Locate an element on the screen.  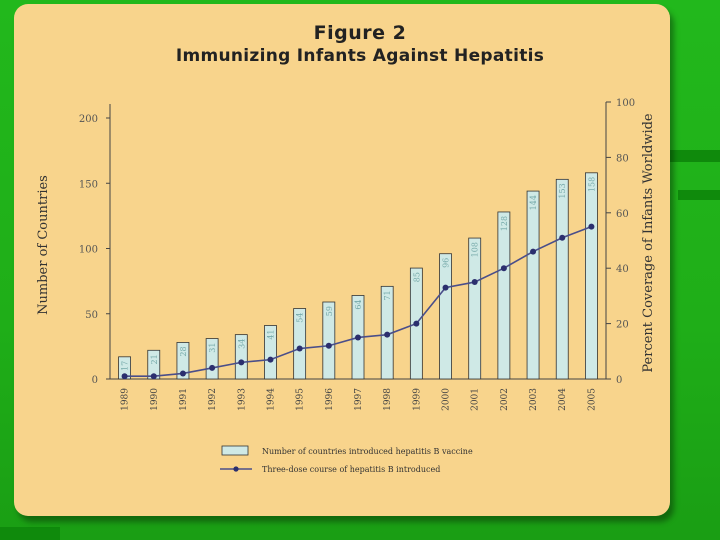
bar-value-label: 71 is located at coordinates (387, 295).